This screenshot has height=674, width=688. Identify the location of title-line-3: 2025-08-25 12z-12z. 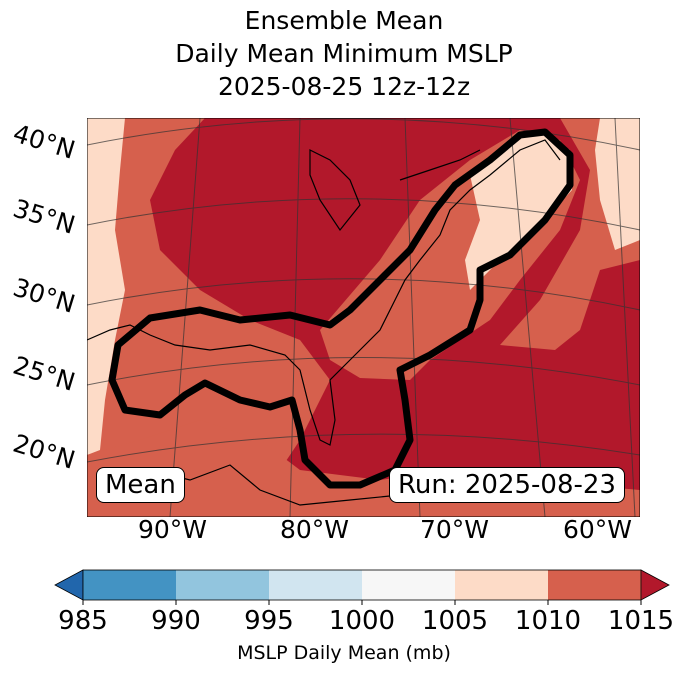
(344, 86).